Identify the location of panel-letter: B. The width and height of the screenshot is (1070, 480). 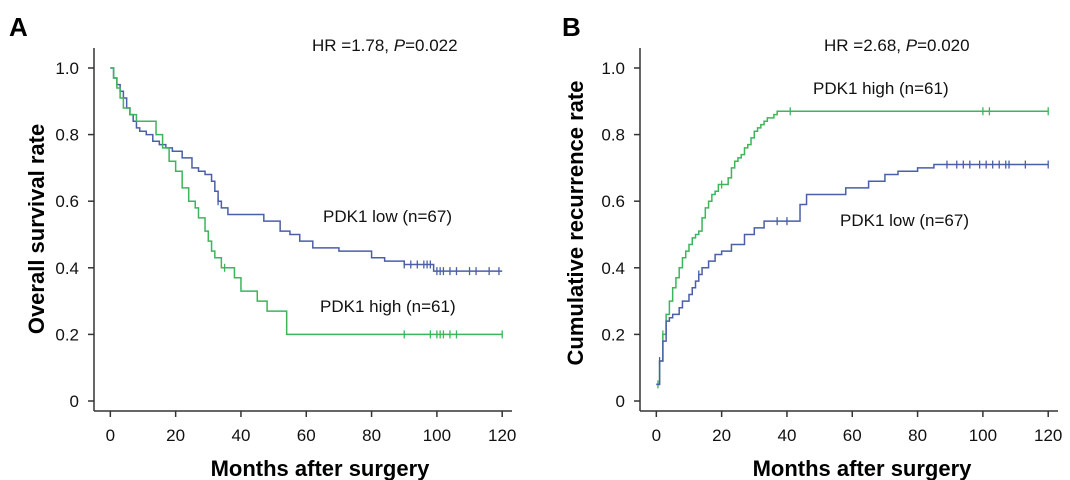
(571, 27).